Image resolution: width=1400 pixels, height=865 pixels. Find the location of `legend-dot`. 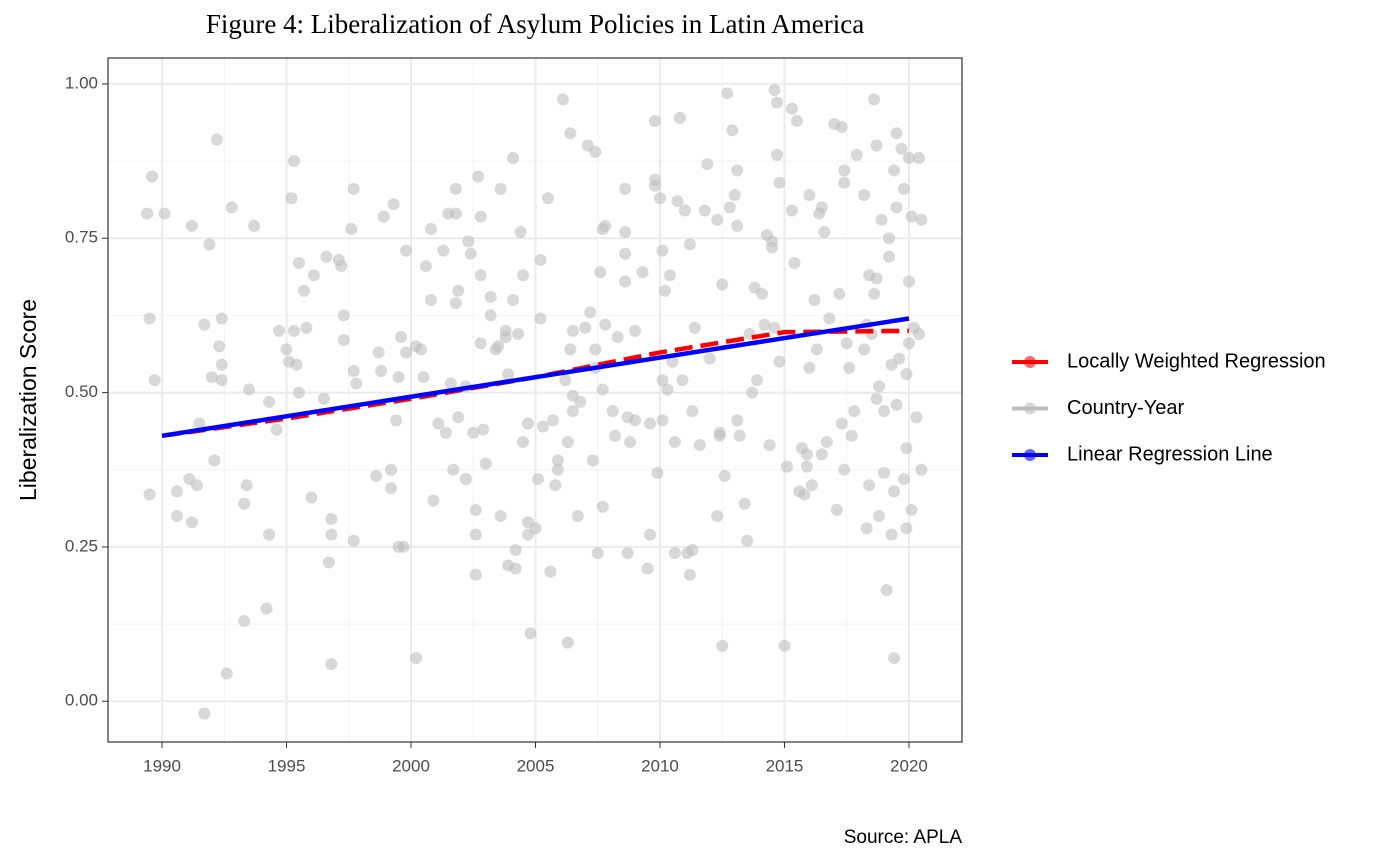

legend-dot is located at coordinates (1030, 408).